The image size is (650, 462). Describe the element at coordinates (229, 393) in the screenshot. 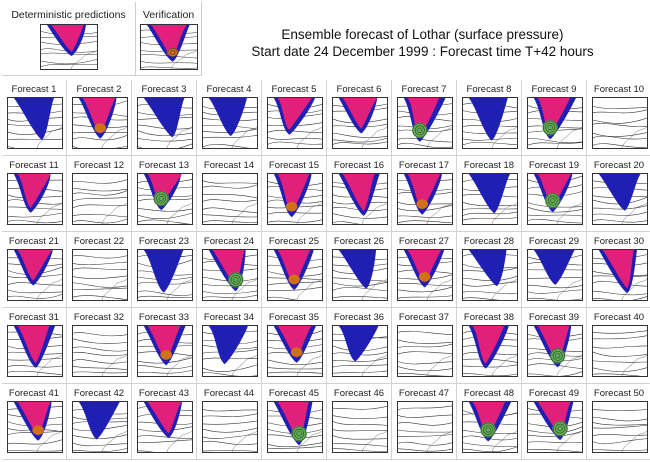

I see `forecast-label: Forecast 44` at that location.